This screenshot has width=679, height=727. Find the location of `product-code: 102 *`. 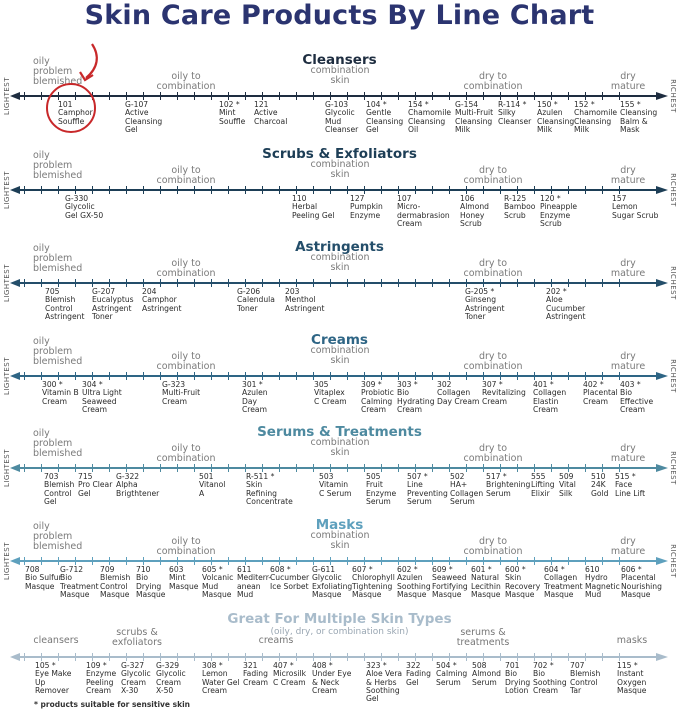

product-code: 102 * is located at coordinates (229, 104).